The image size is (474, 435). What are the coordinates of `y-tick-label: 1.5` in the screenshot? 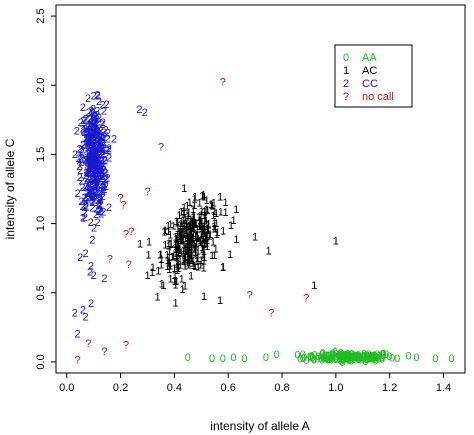 It's located at (41, 154).